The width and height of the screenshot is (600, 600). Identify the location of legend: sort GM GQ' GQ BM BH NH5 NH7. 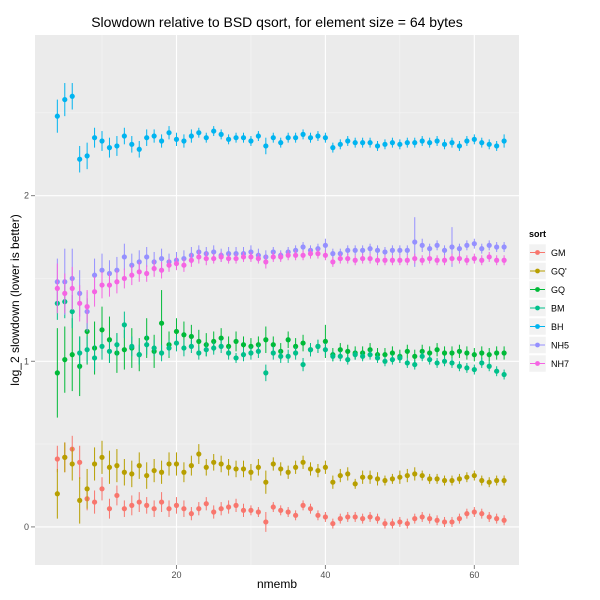
(548, 301).